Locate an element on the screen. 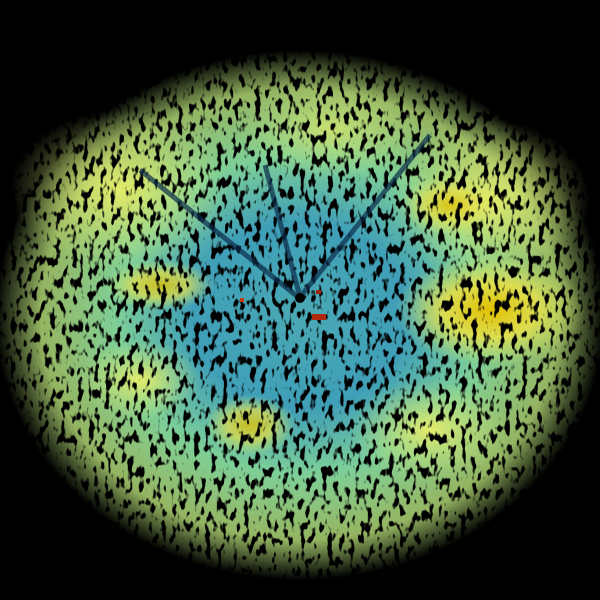 The image size is (600, 600). radar-site is located at coordinates (300, 298).